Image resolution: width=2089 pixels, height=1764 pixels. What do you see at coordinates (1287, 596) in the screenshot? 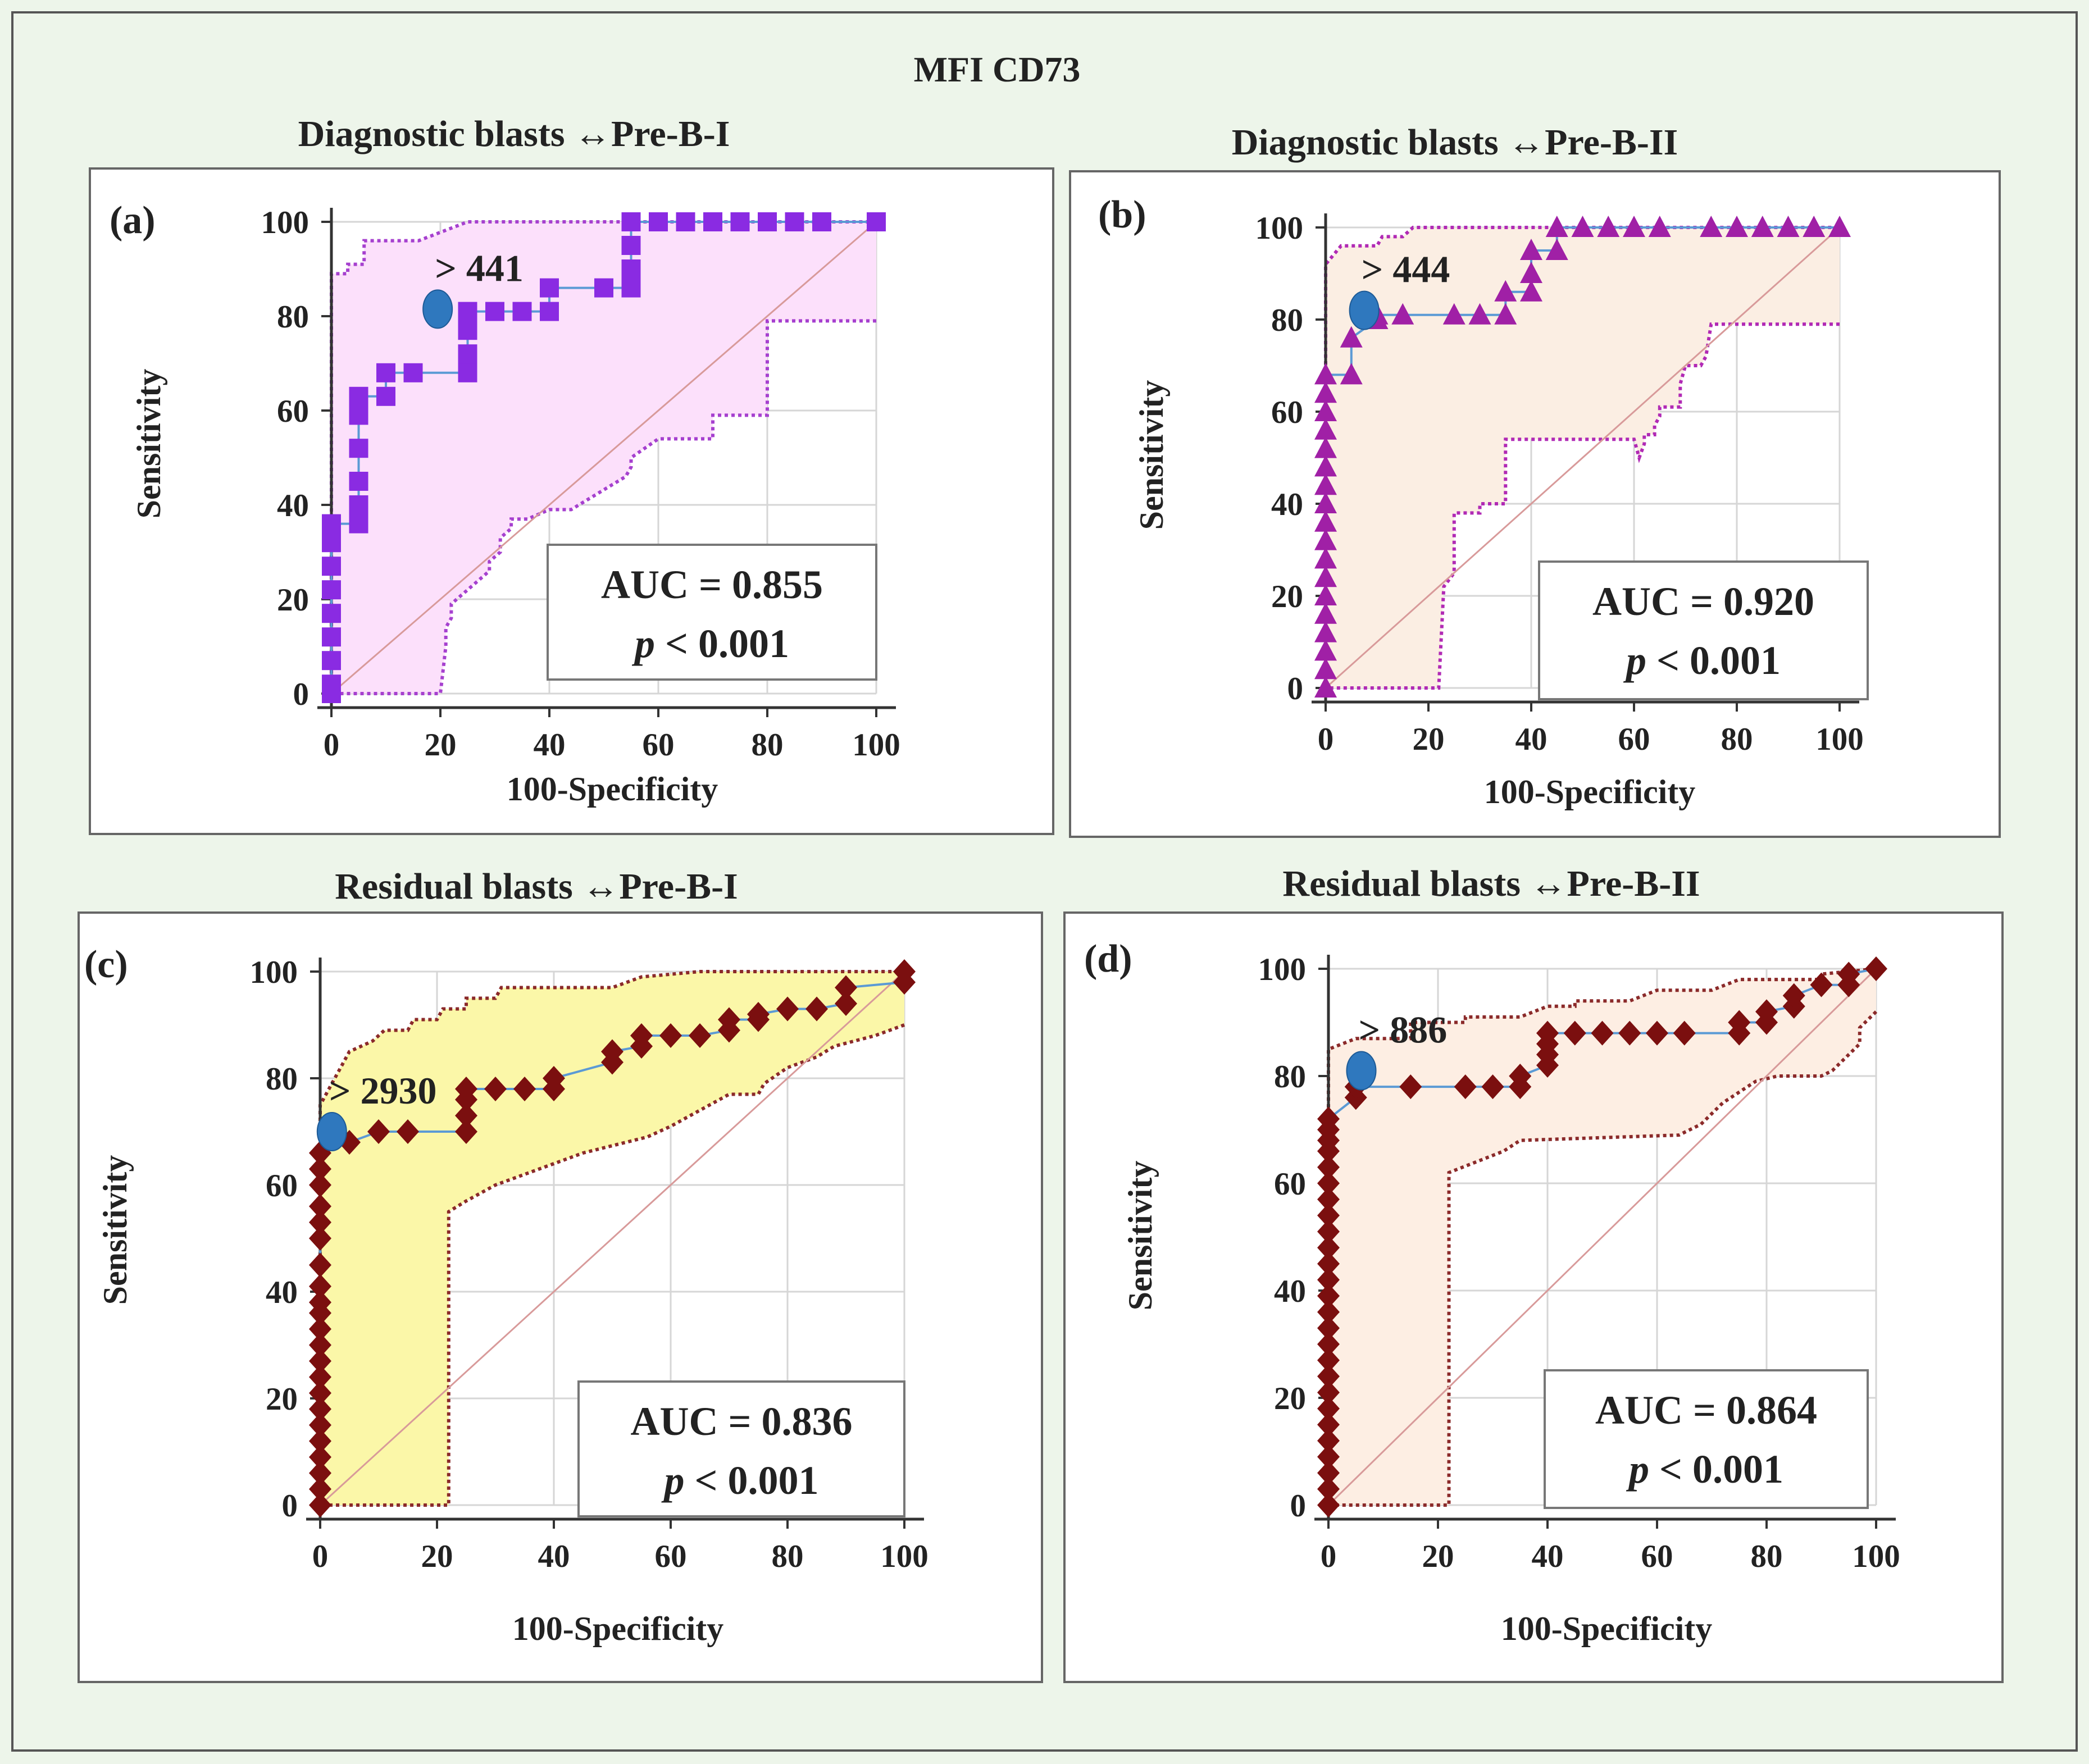
I see `chart-b-y-tick-label: 20` at bounding box center [1287, 596].